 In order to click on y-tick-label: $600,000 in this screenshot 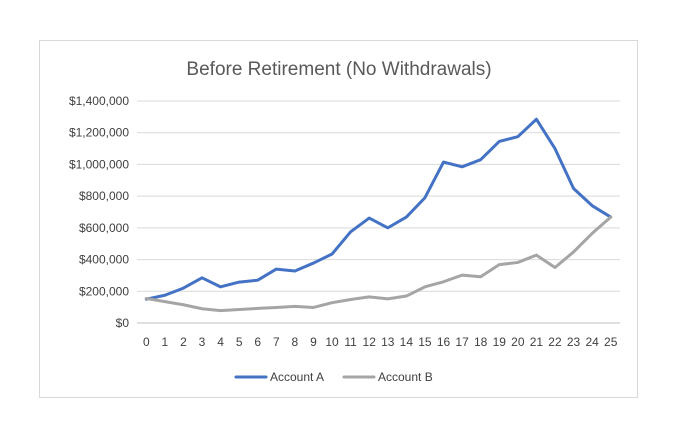, I will do `click(104, 228)`.